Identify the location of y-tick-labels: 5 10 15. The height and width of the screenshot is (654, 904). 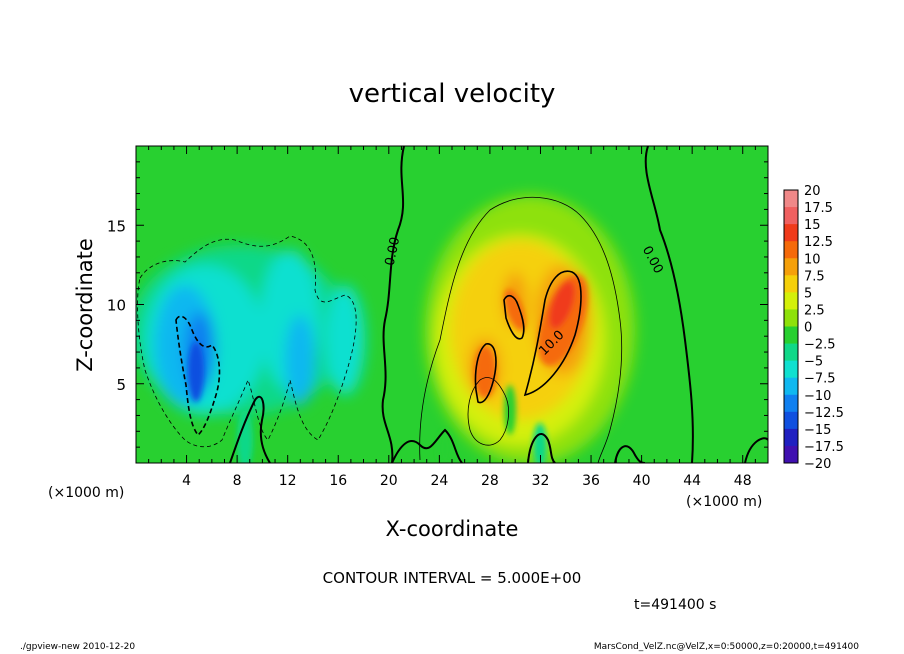
(116, 305).